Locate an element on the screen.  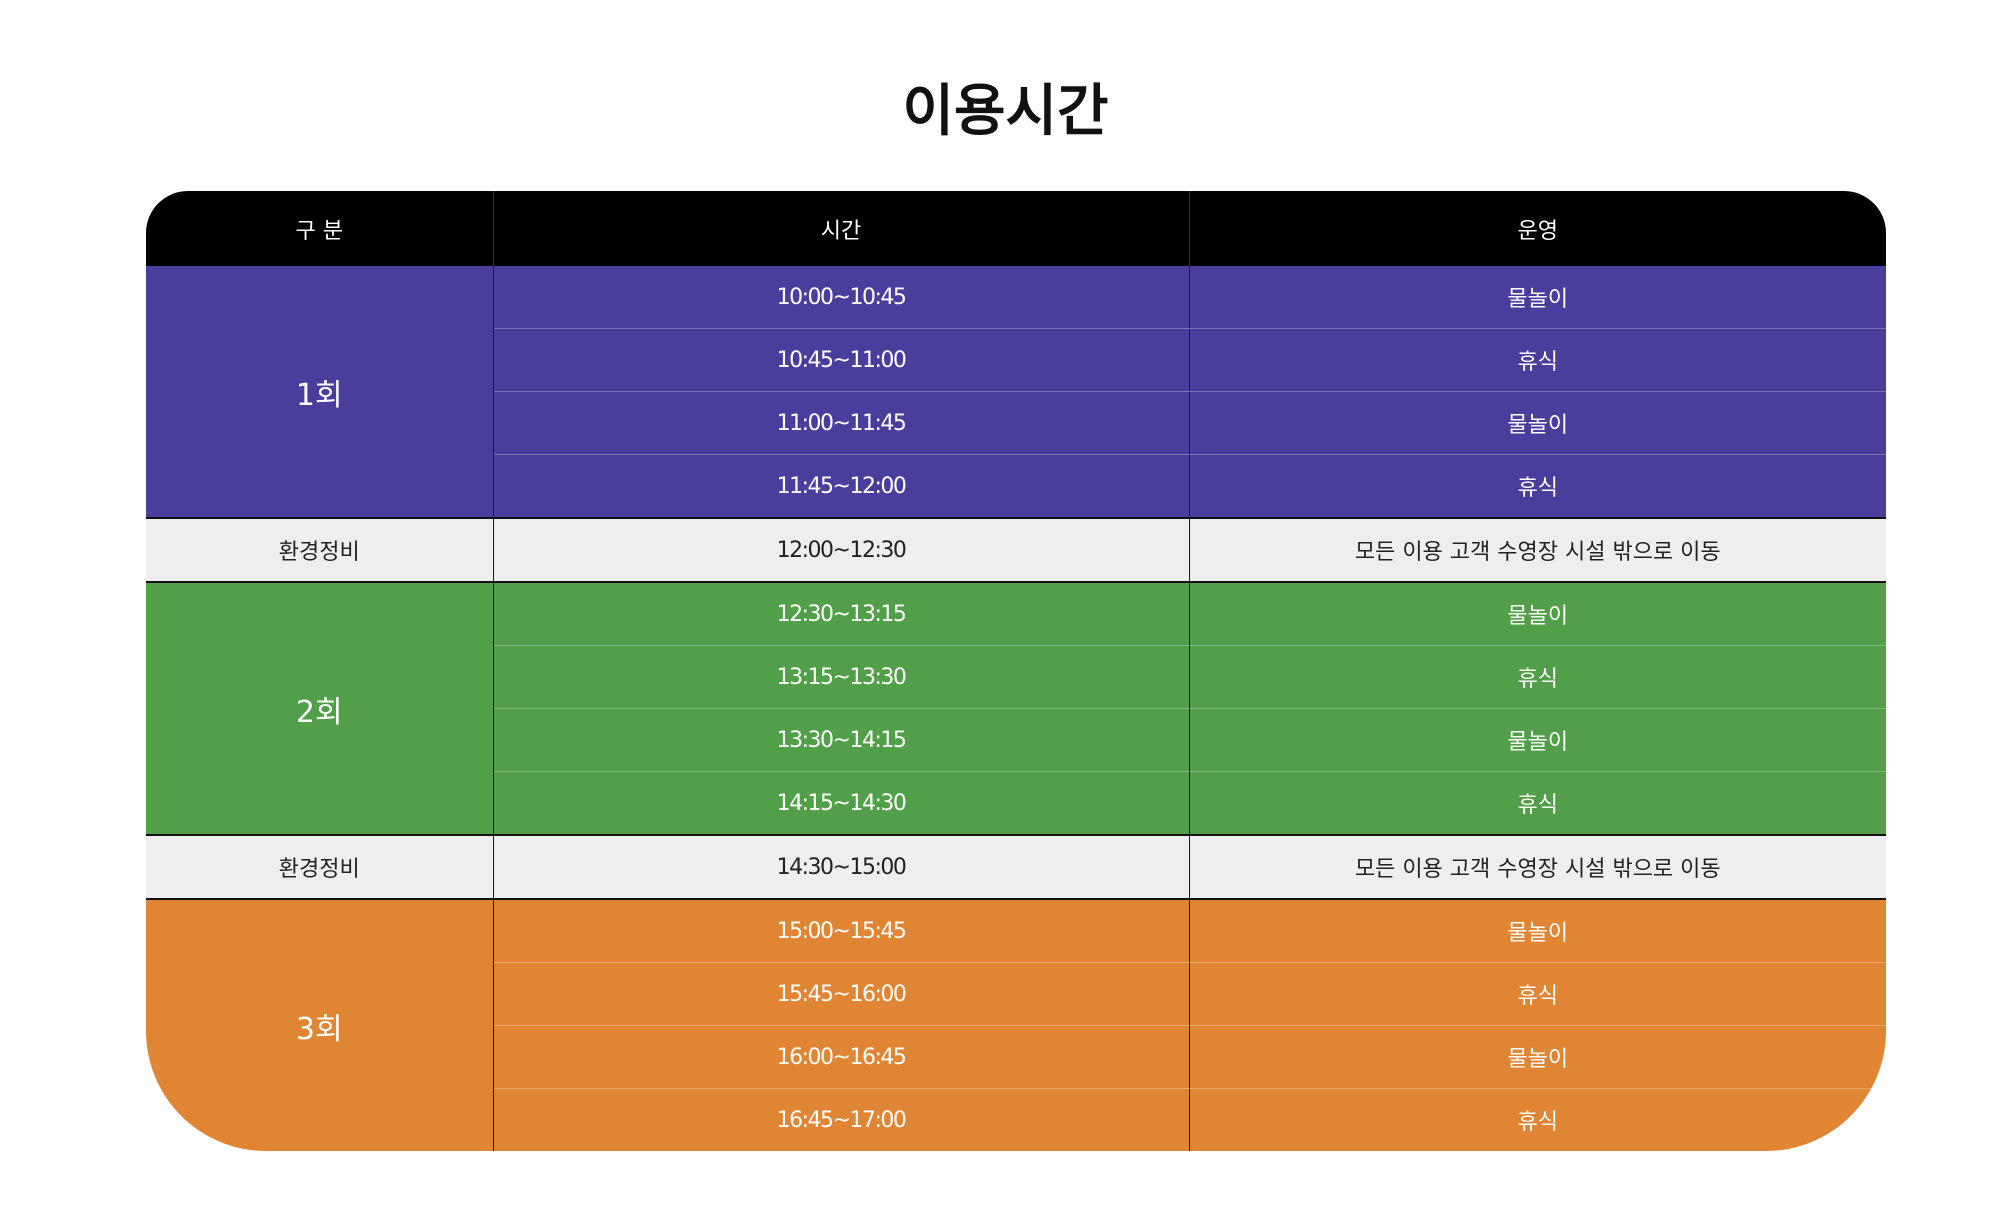
time-cell: 11:45~12:00 is located at coordinates (841, 486).